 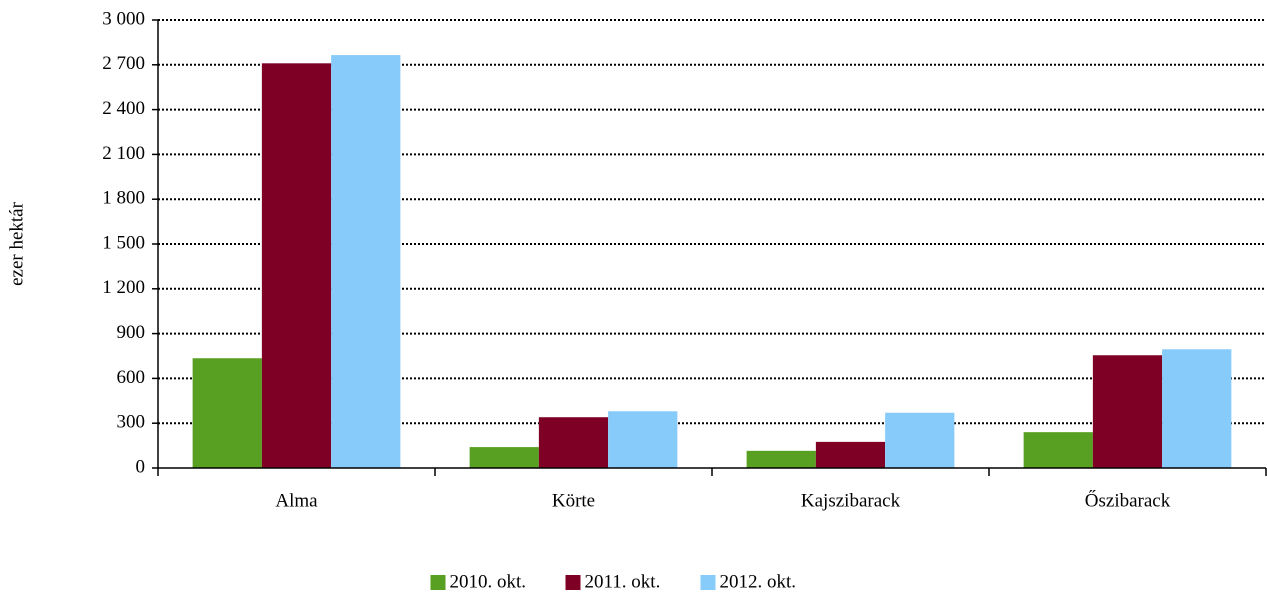 I want to click on x-tick-label: Alma, so click(x=296, y=500).